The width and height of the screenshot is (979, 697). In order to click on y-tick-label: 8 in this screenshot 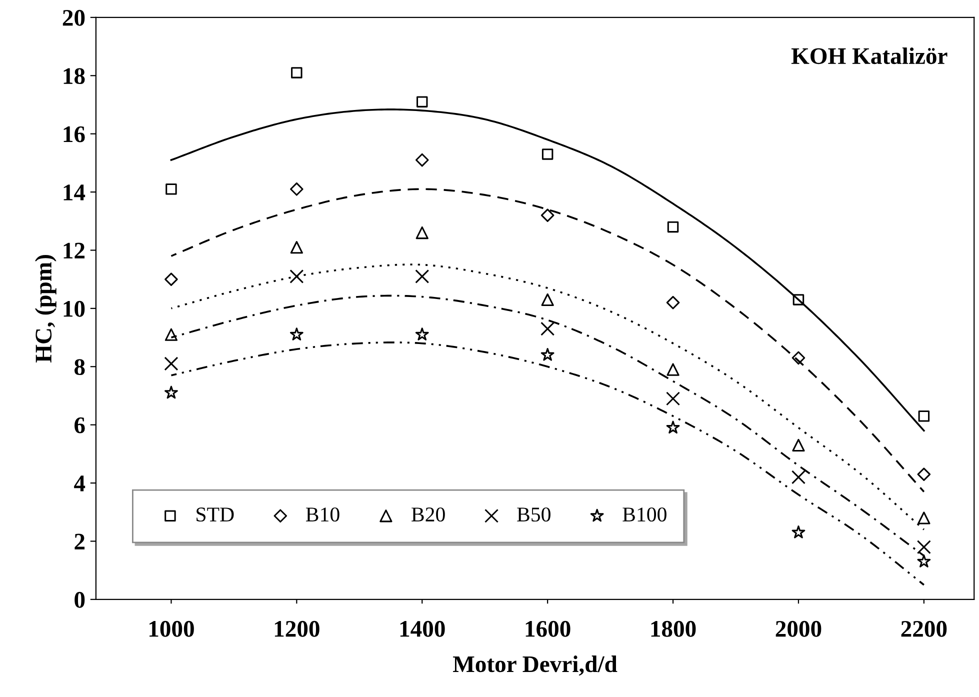, I will do `click(79, 367)`.